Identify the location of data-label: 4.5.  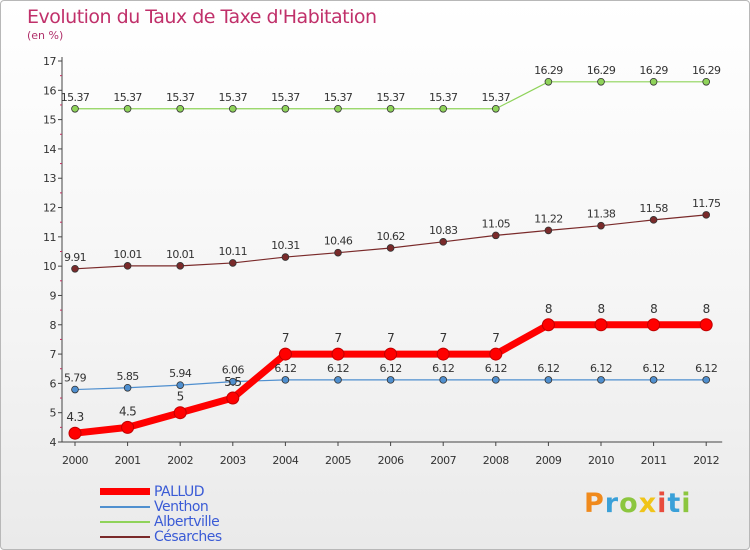
(127, 411).